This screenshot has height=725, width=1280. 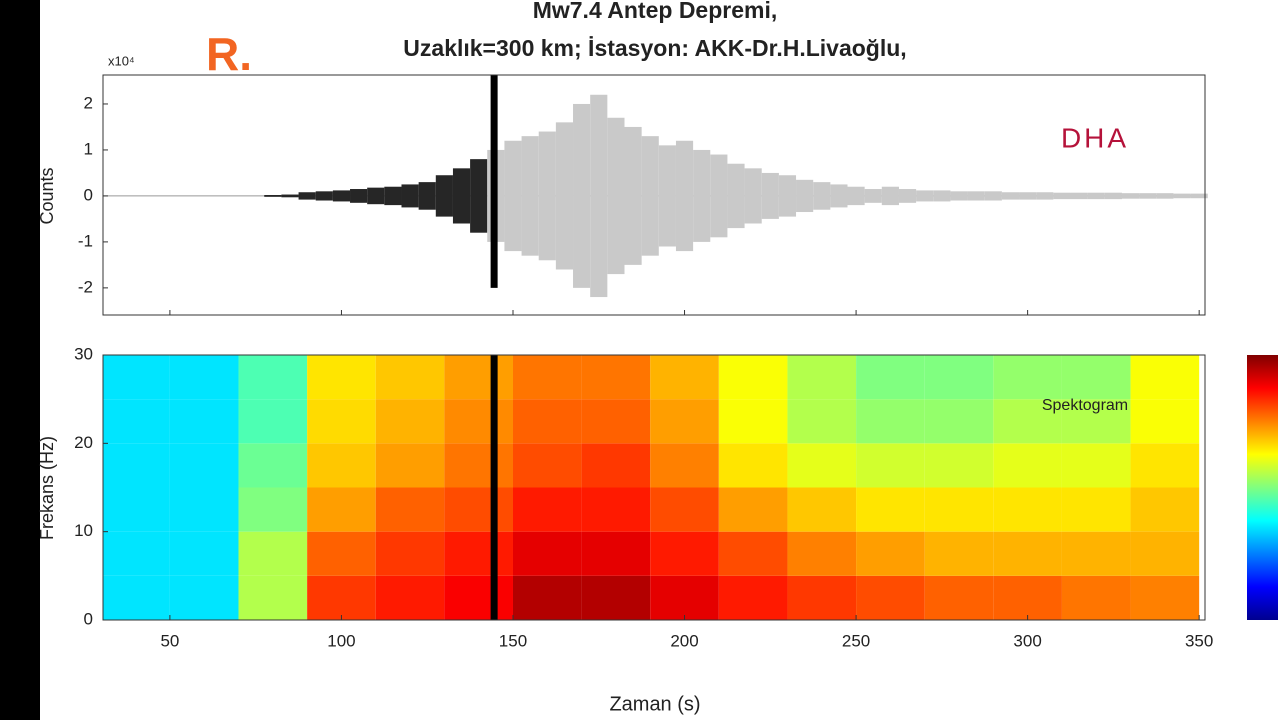 I want to click on x-tick-label: 200, so click(x=684, y=640).